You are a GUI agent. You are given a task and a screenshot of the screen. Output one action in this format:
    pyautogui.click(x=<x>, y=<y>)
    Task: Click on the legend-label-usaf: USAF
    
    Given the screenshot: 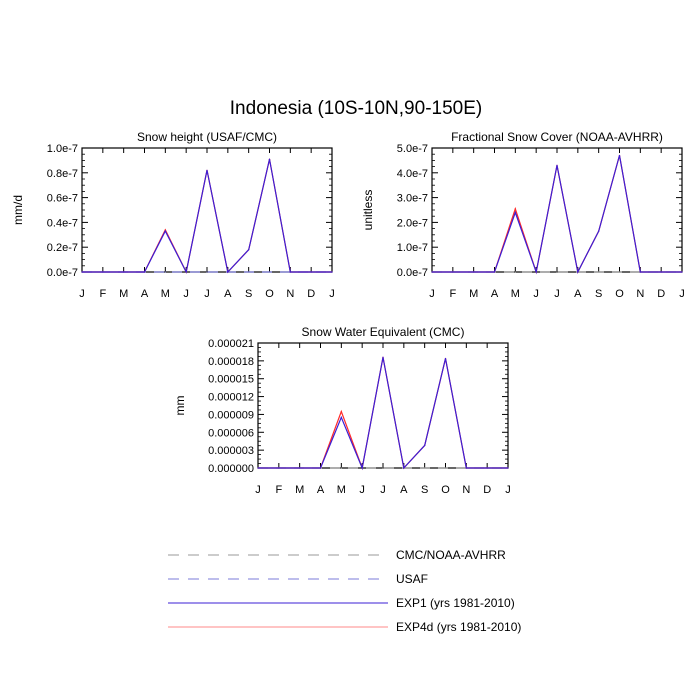 What is the action you would take?
    pyautogui.click(x=412, y=579)
    